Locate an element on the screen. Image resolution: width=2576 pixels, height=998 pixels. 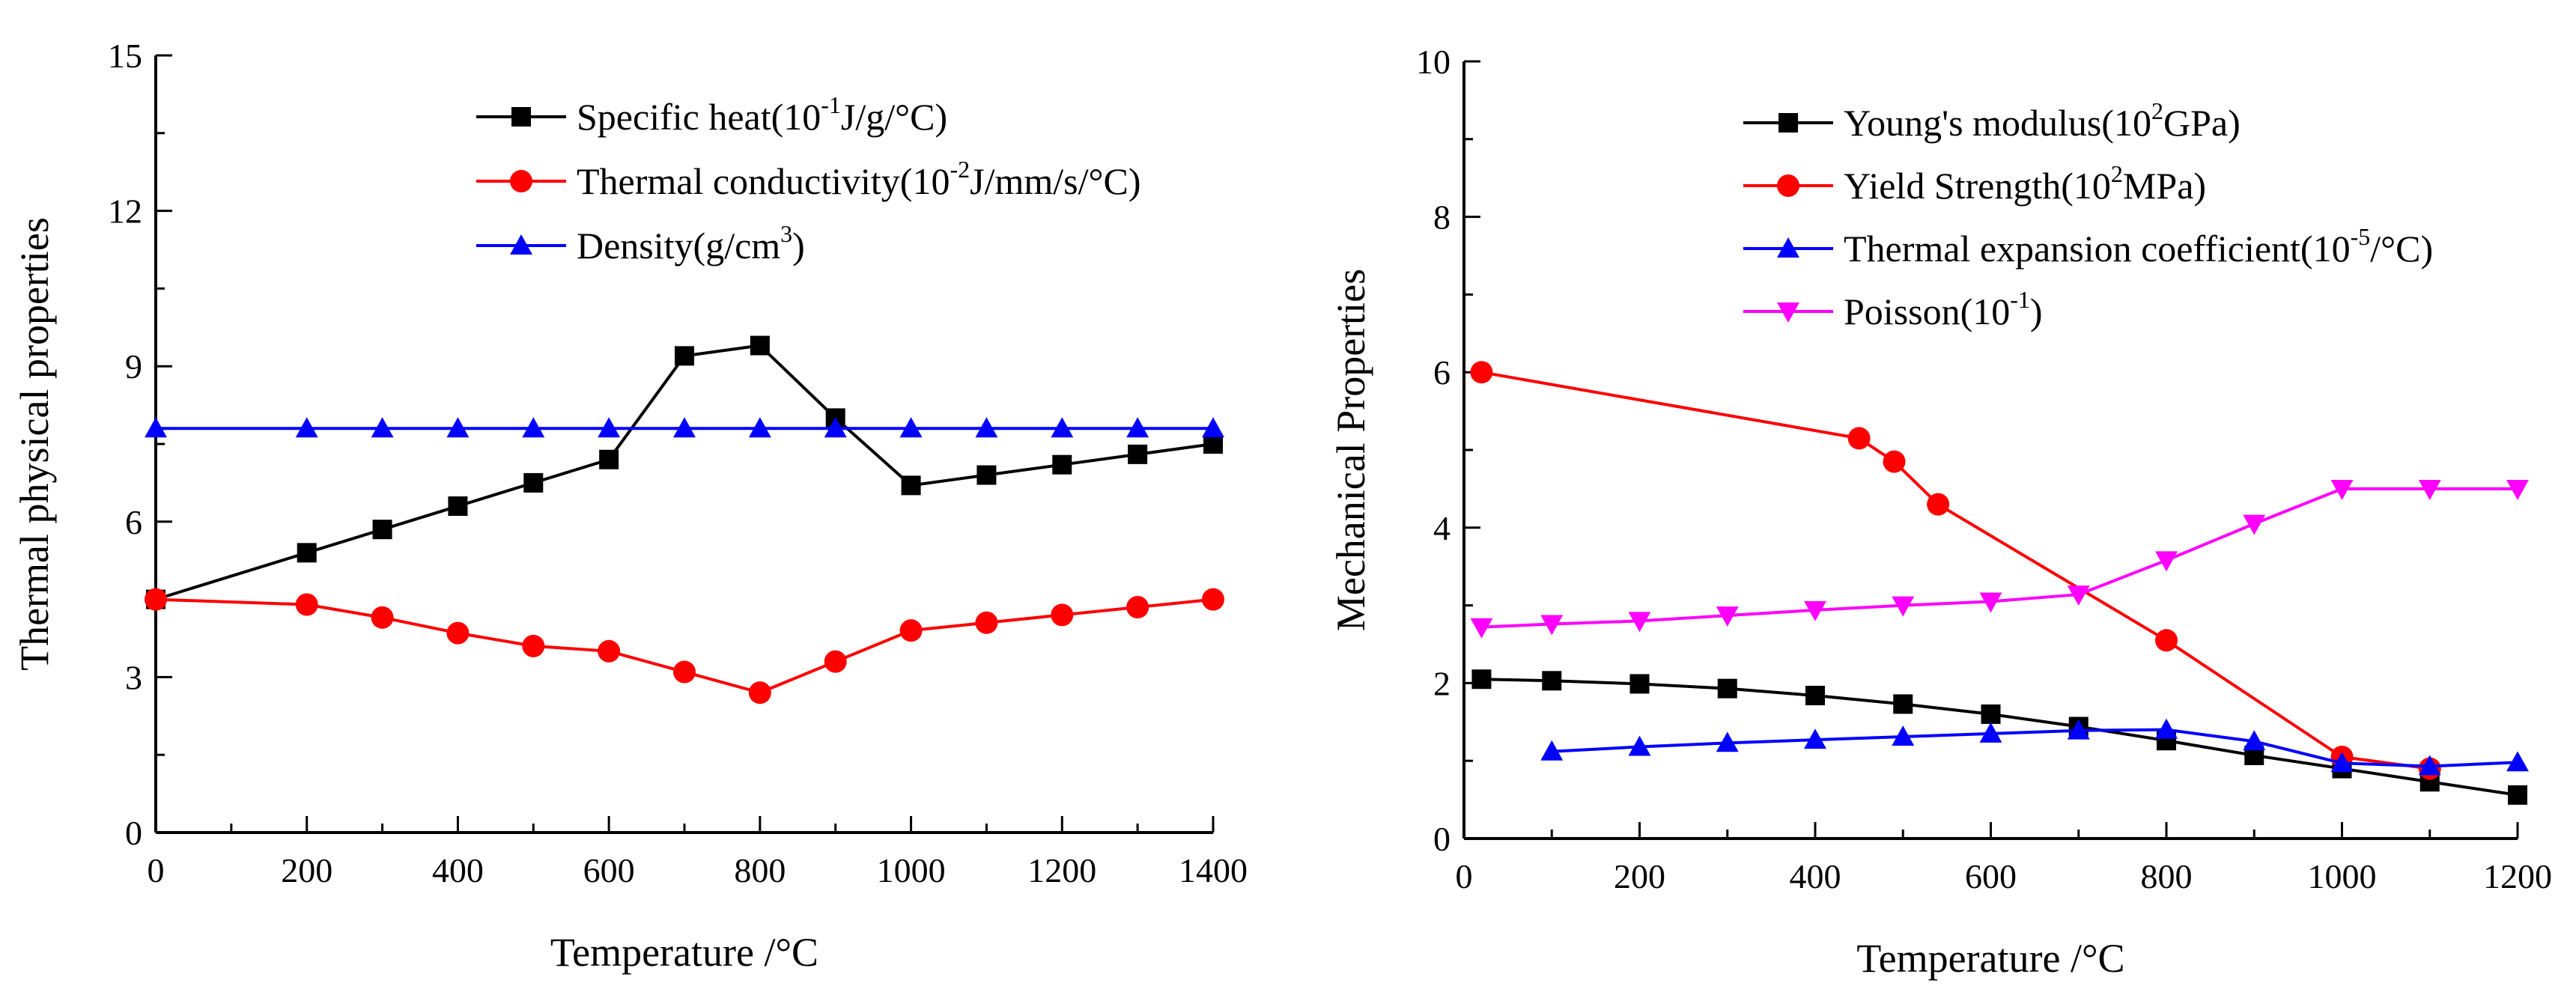
x-tick-label: 0 is located at coordinates (1464, 876).